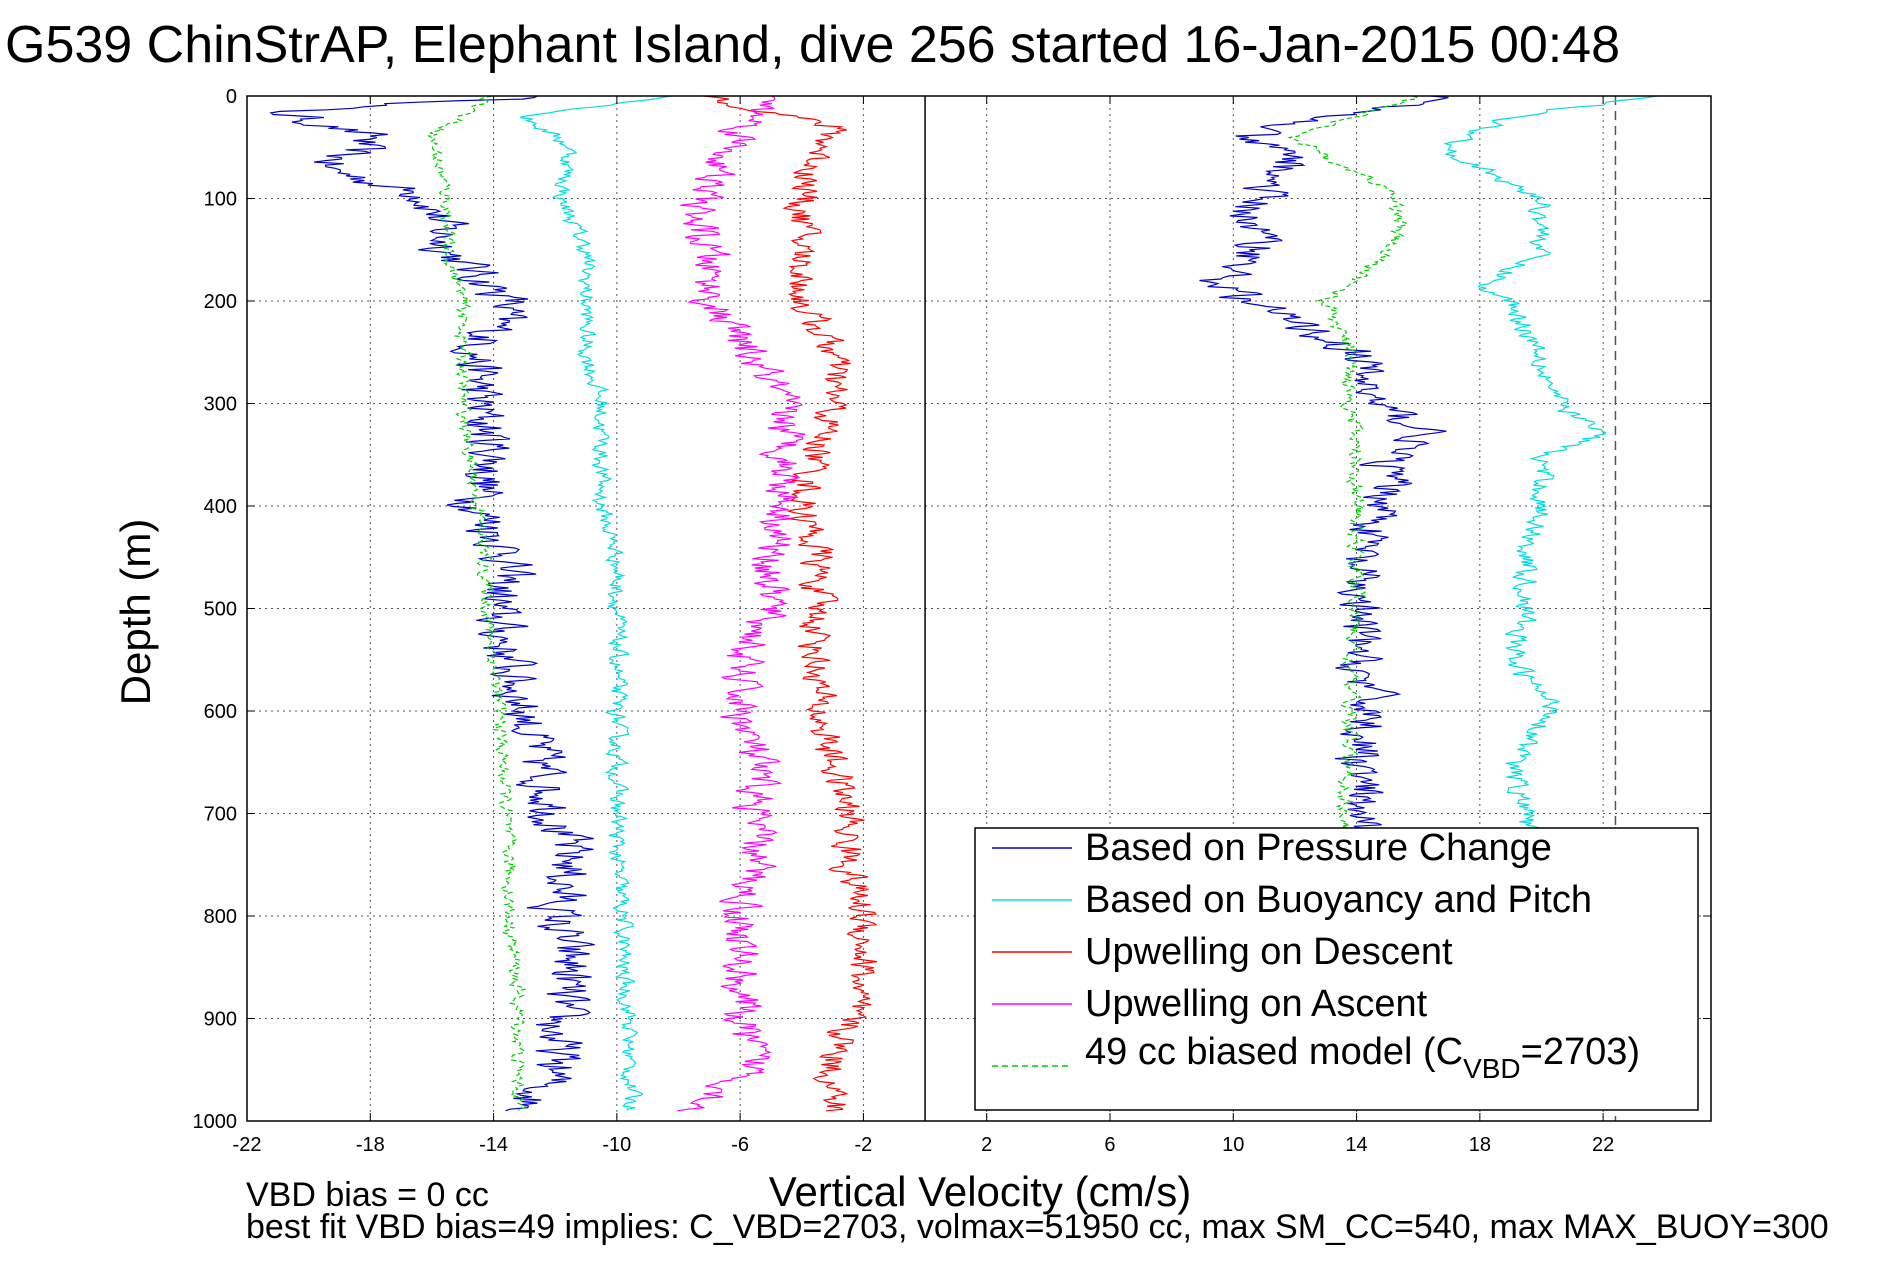 The height and width of the screenshot is (1262, 1891). I want to click on vbd-bias-note: VBD bias = 0 cc, so click(367, 1195).